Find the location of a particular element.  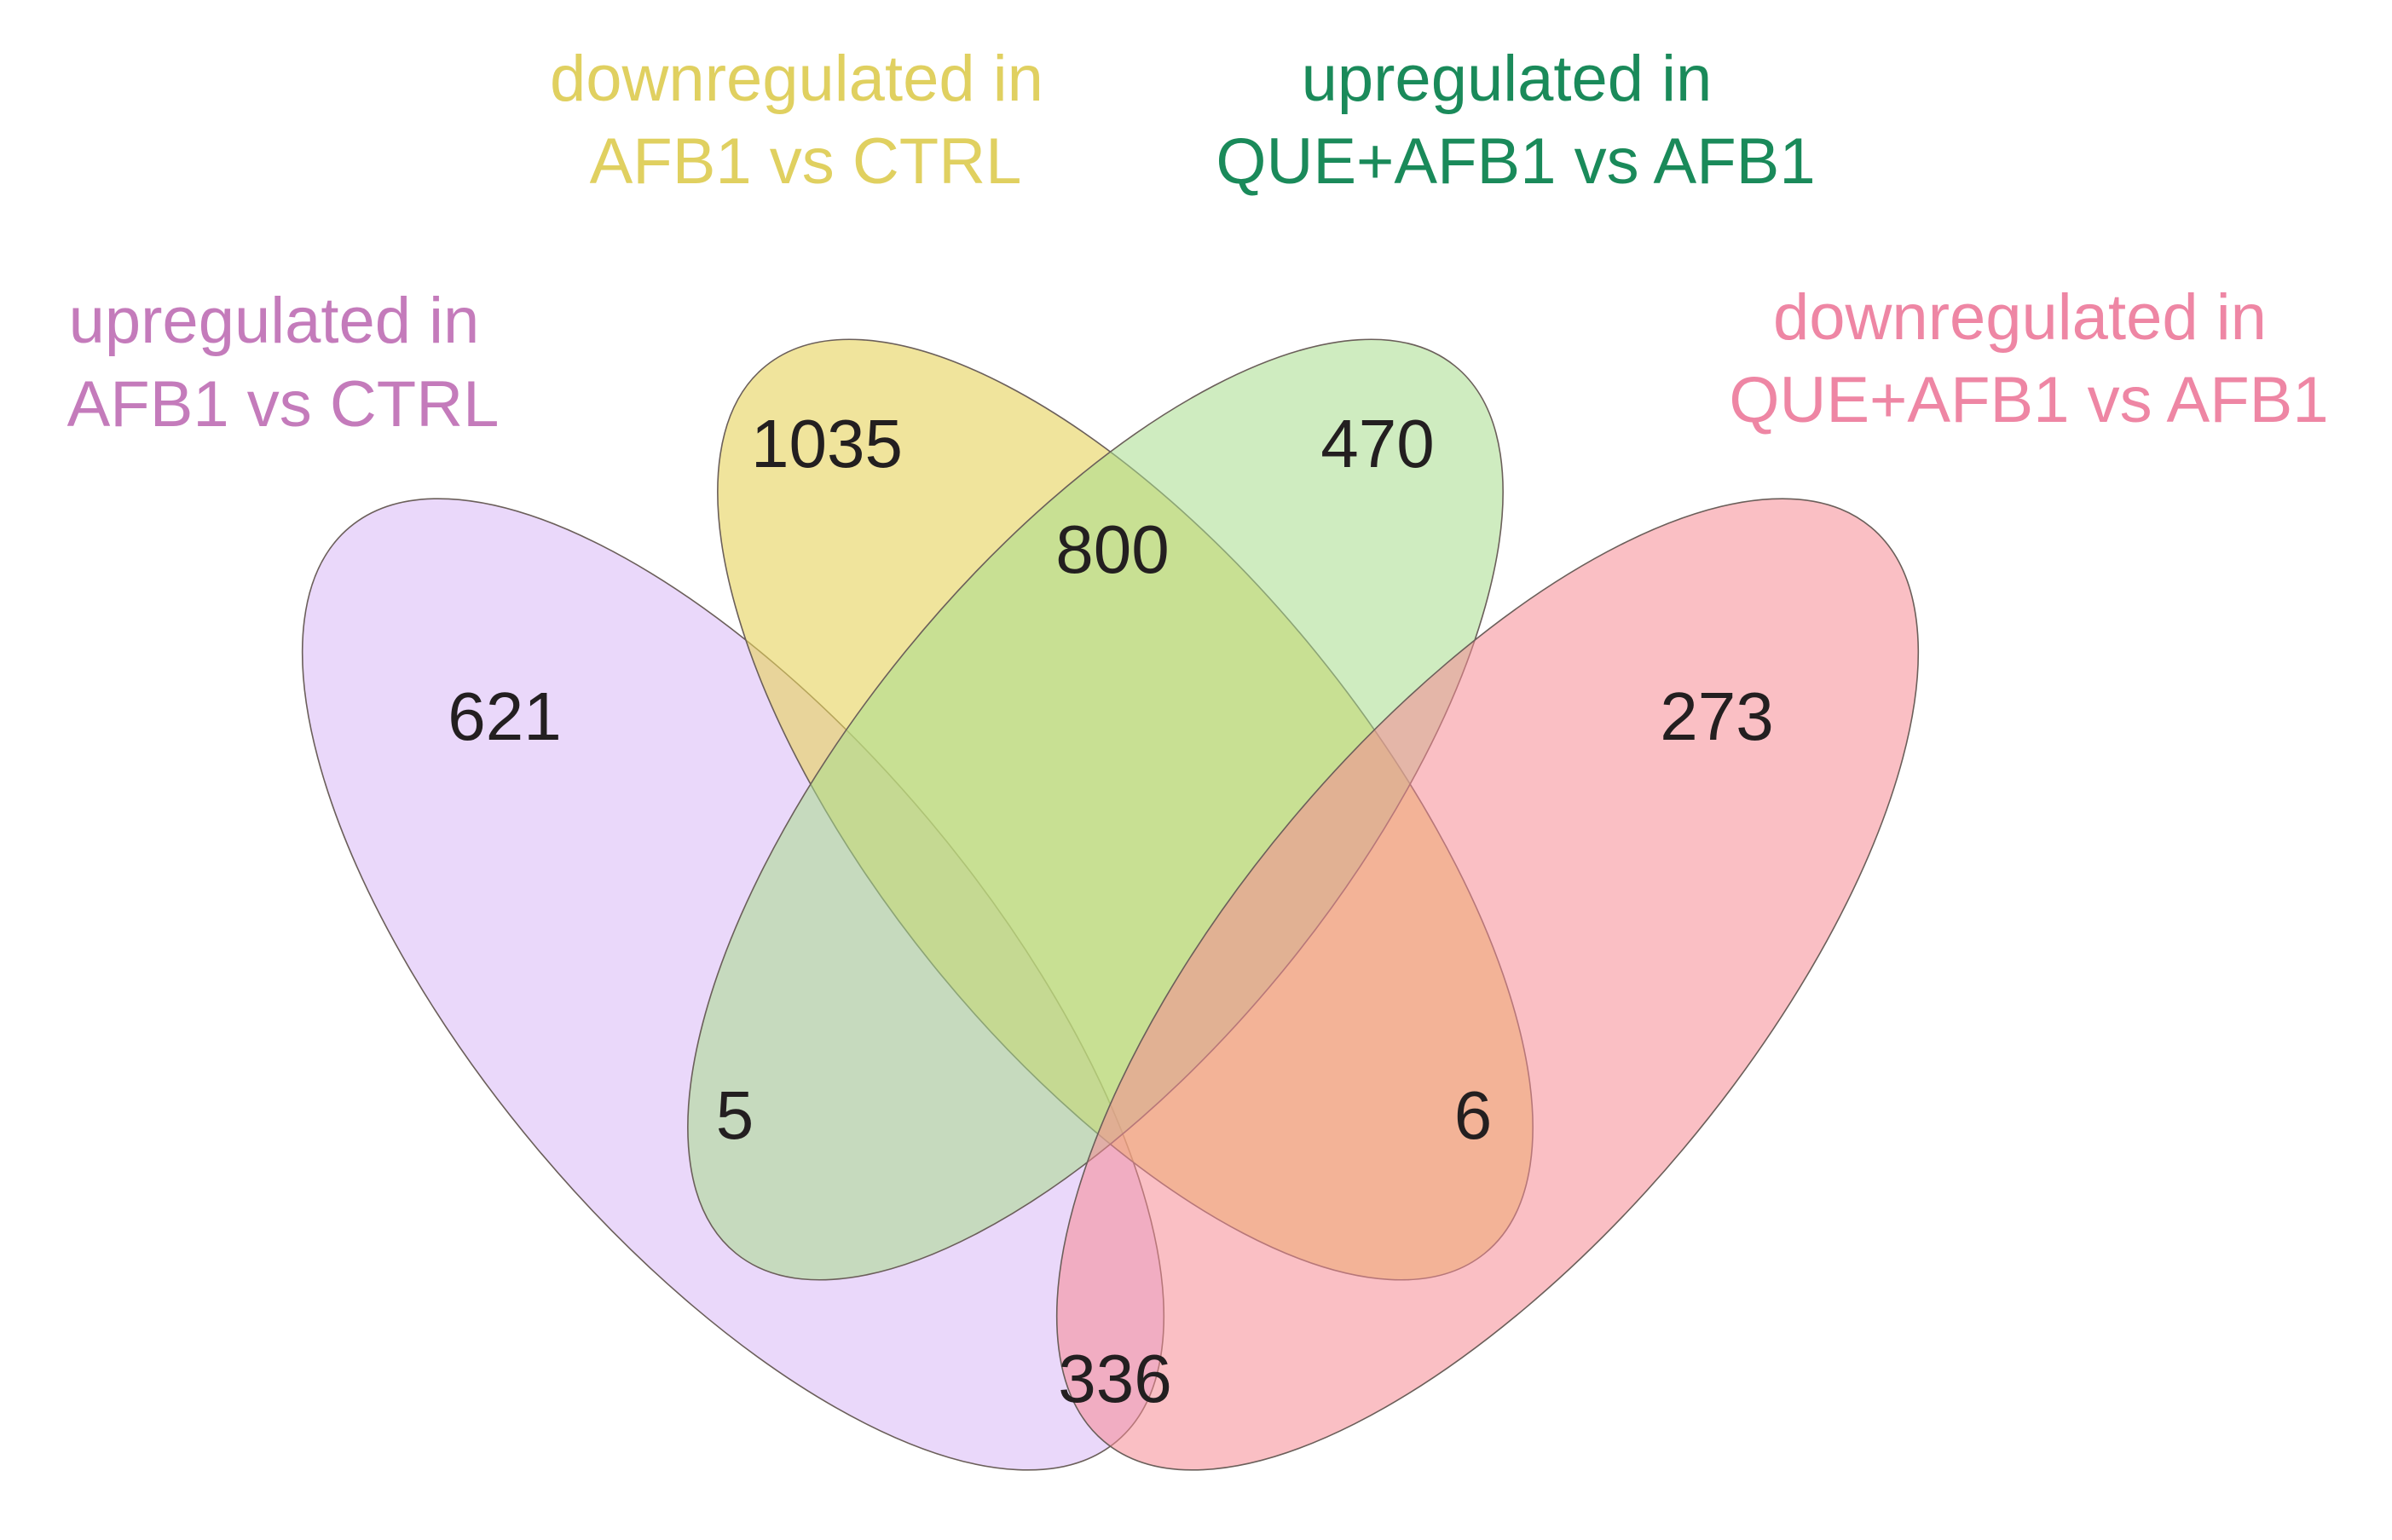

set-label-upregulated-que-afb1: upregulated in QUE+AFB1 vs AFB1 is located at coordinates (1515, 120).